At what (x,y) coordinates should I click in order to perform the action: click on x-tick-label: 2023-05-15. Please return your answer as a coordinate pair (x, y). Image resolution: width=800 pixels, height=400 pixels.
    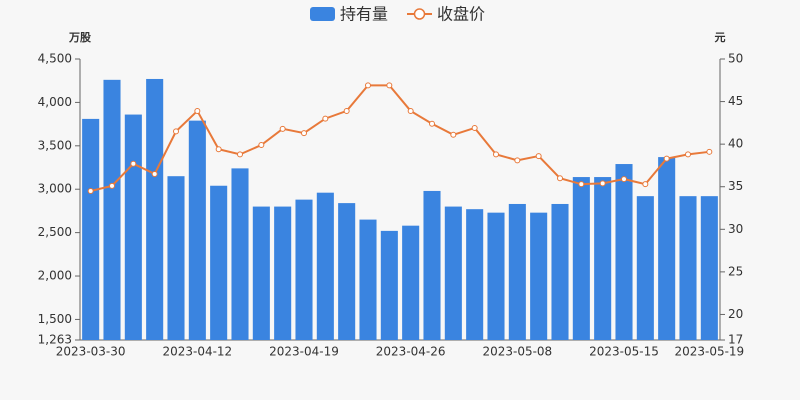
    Looking at the image, I should click on (624, 352).